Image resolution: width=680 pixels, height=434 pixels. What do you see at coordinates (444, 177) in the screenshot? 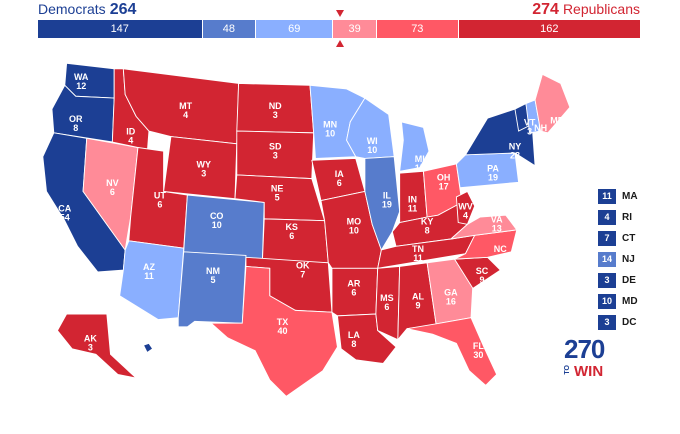
I see `state-abbr: OH` at bounding box center [444, 177].